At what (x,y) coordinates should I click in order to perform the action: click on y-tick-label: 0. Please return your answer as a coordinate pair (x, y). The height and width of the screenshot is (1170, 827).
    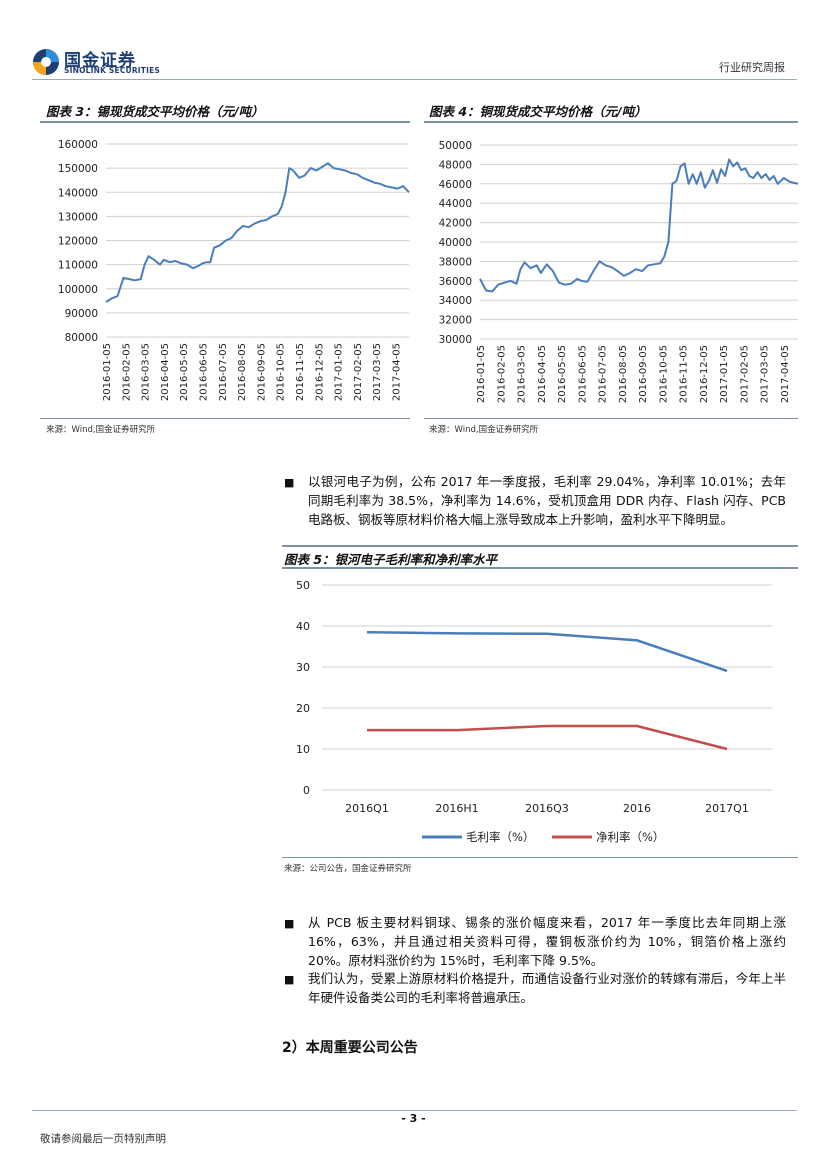
    Looking at the image, I should click on (306, 790).